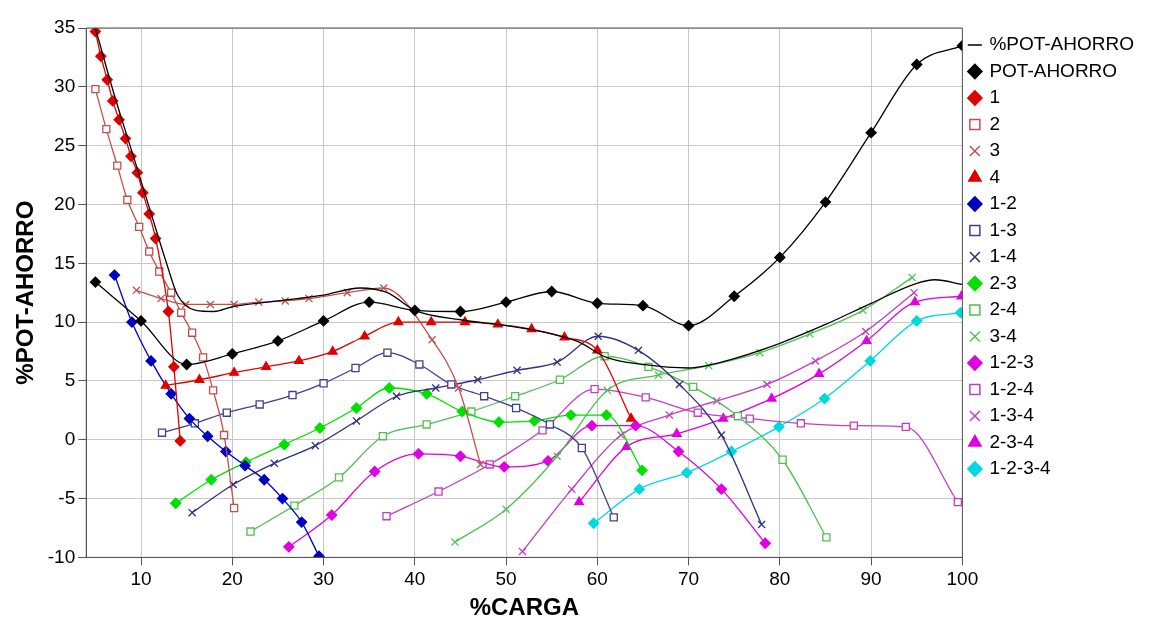 The width and height of the screenshot is (1157, 634). Describe the element at coordinates (871, 579) in the screenshot. I see `x-tick-label: 90` at that location.